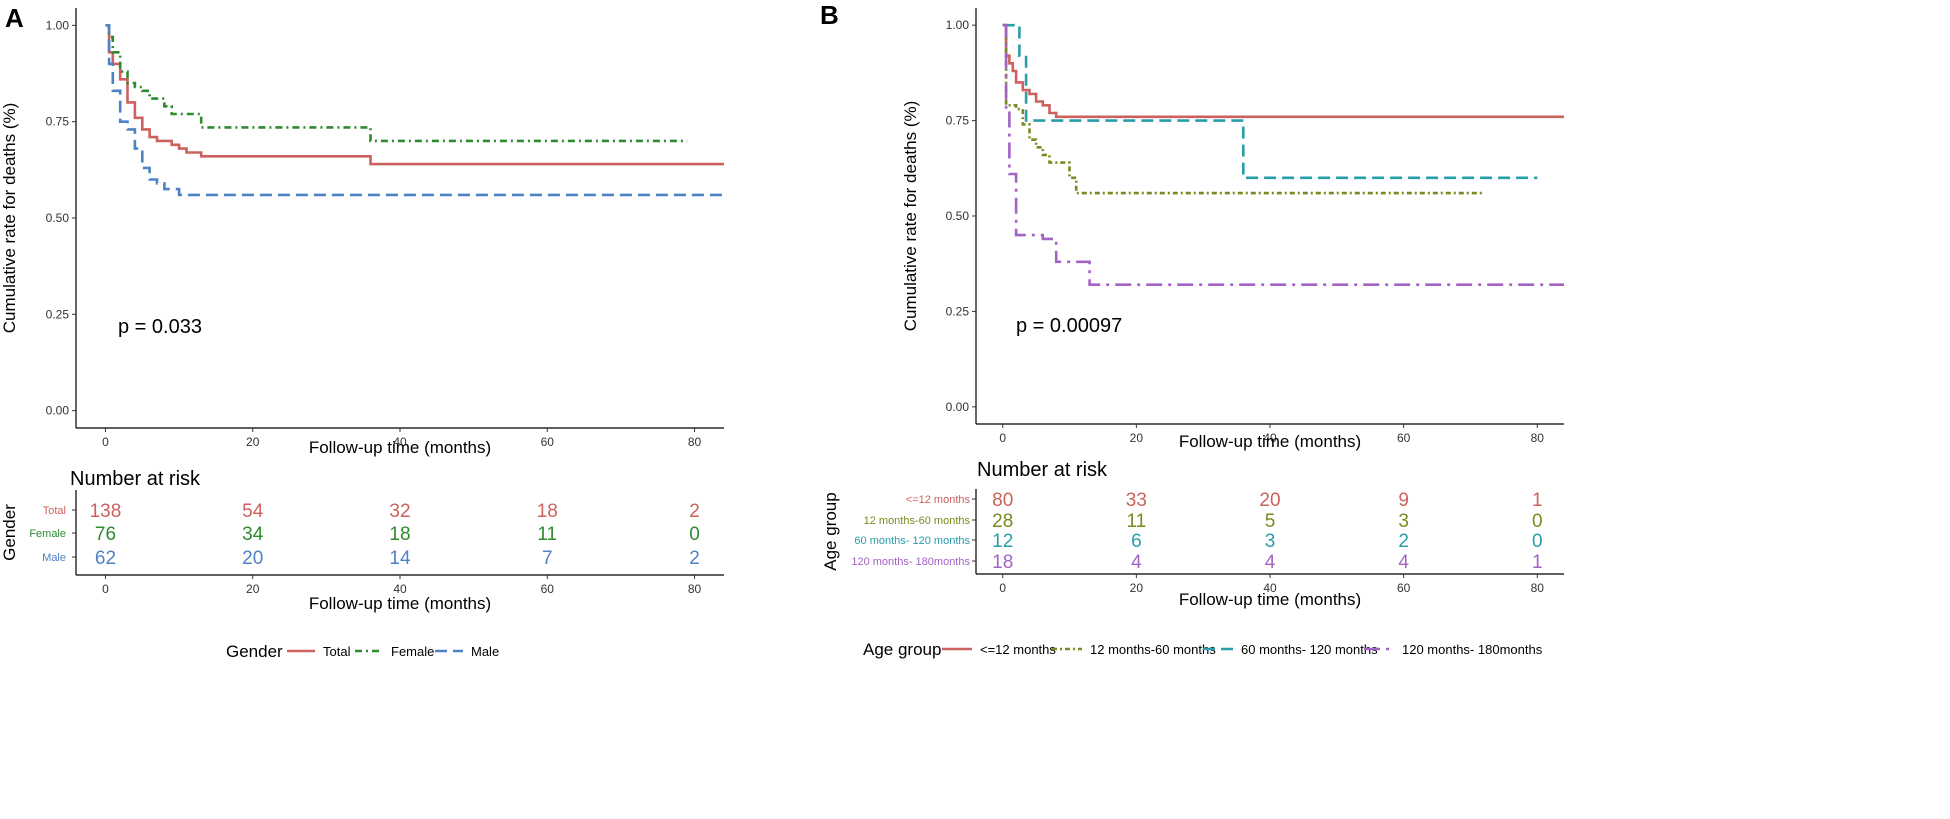  What do you see at coordinates (910, 216) in the screenshot?
I see `panel-b-y-axis-title: Cumulative rate for deaths (%)` at bounding box center [910, 216].